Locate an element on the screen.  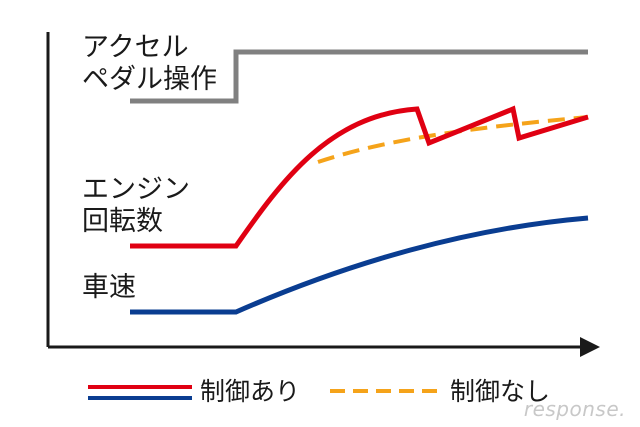
engine-rpm-uncontrolled-line is located at coordinates (453, 139).